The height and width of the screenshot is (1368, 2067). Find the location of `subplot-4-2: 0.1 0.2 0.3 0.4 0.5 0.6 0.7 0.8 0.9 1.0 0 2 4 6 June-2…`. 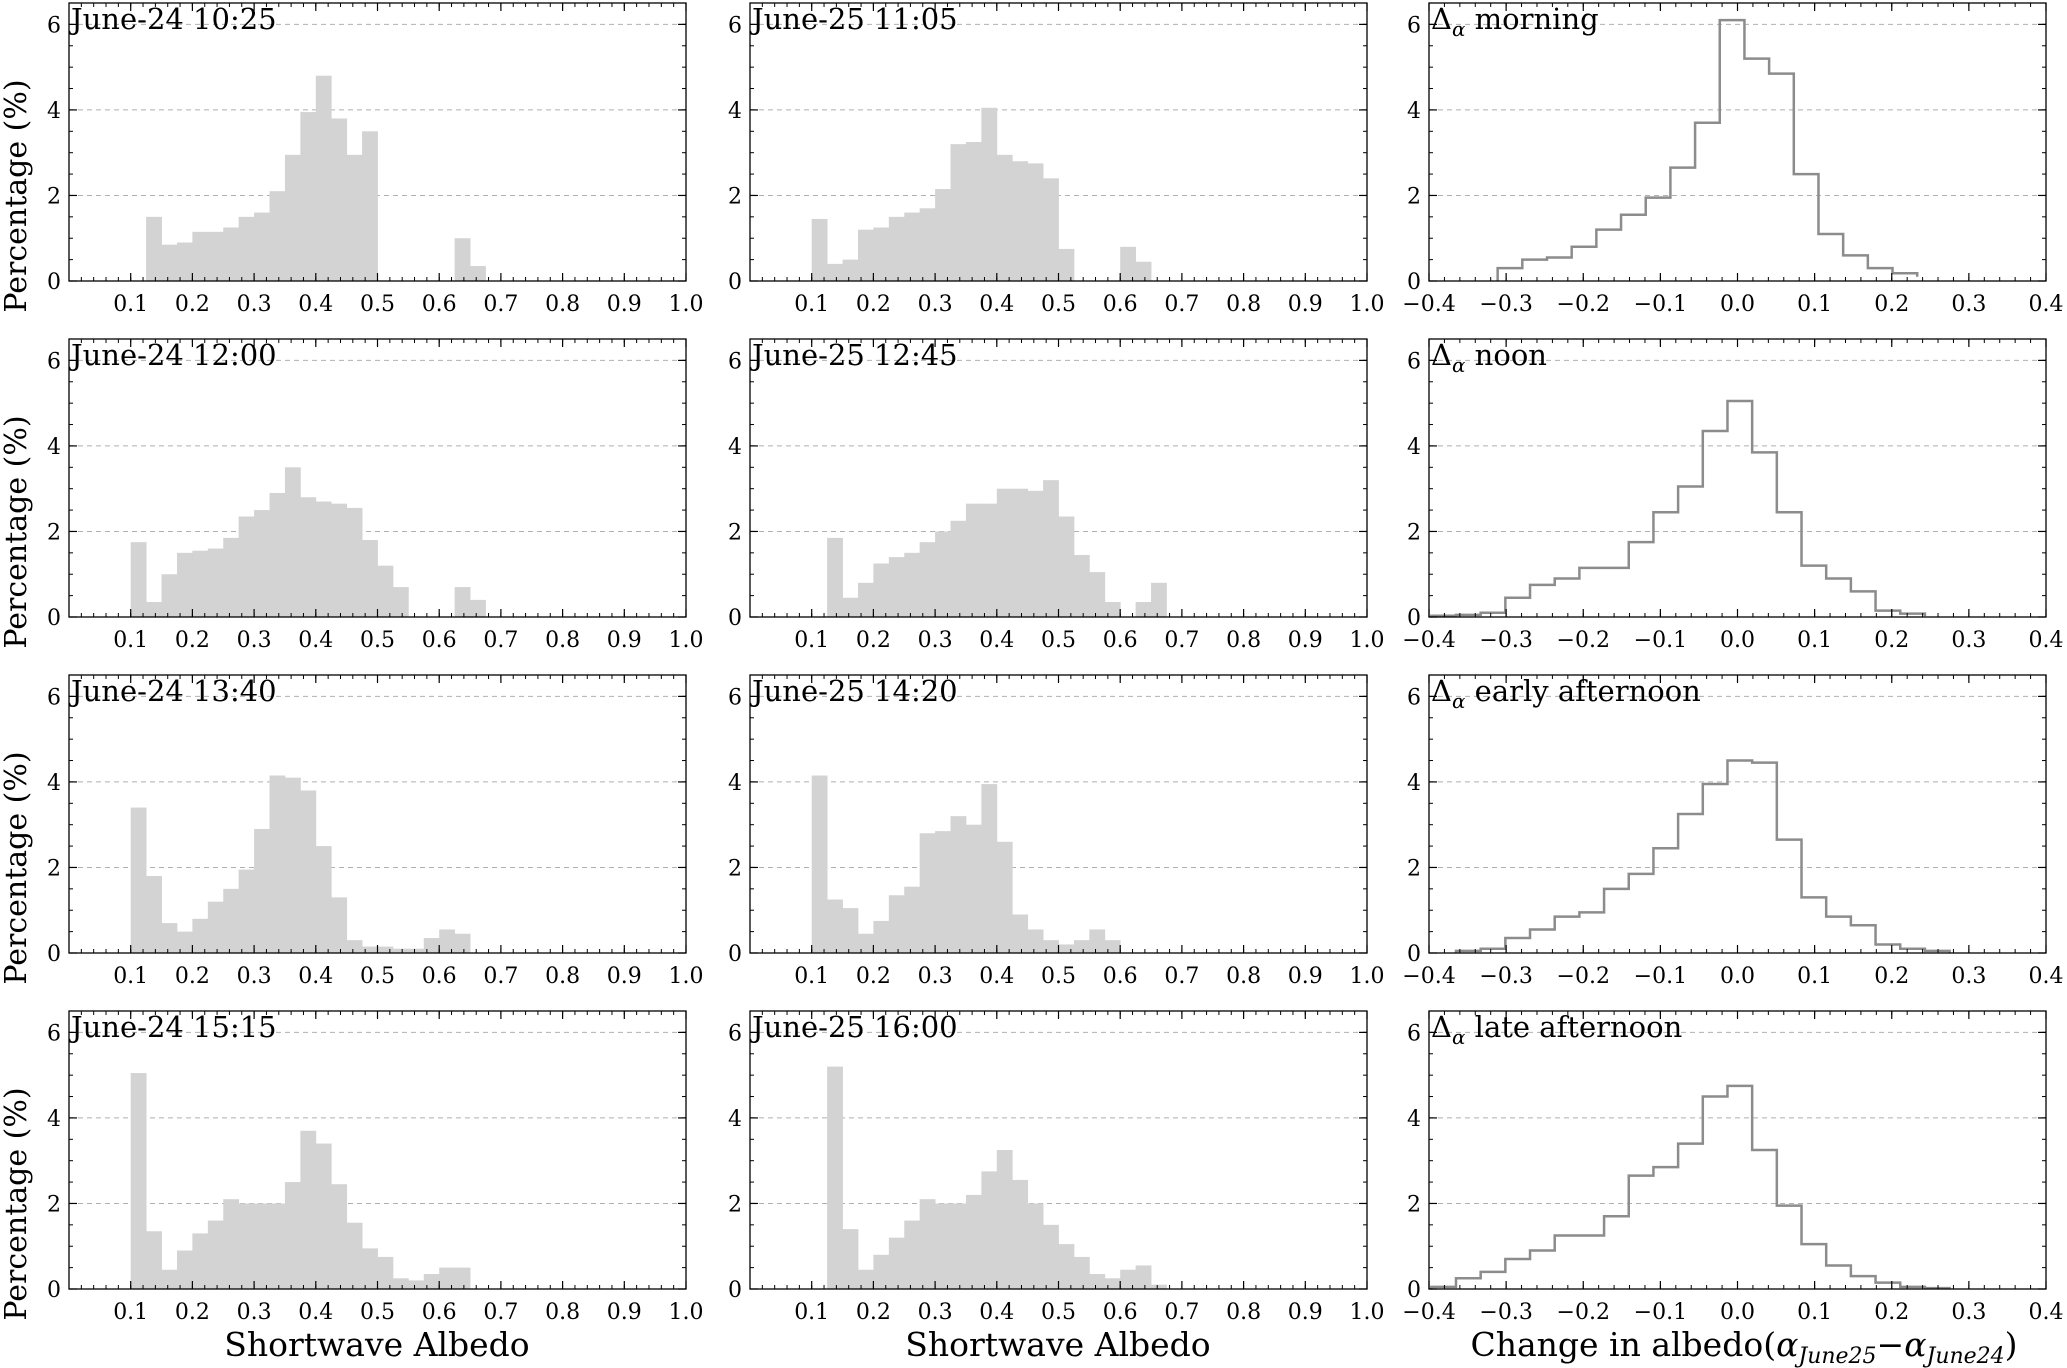

subplot-4-2: 0.1 0.2 0.3 0.4 0.5 0.6 0.7 0.8 0.9 1.0 0 2 4 6 June-2… is located at coordinates (1056, 1167).